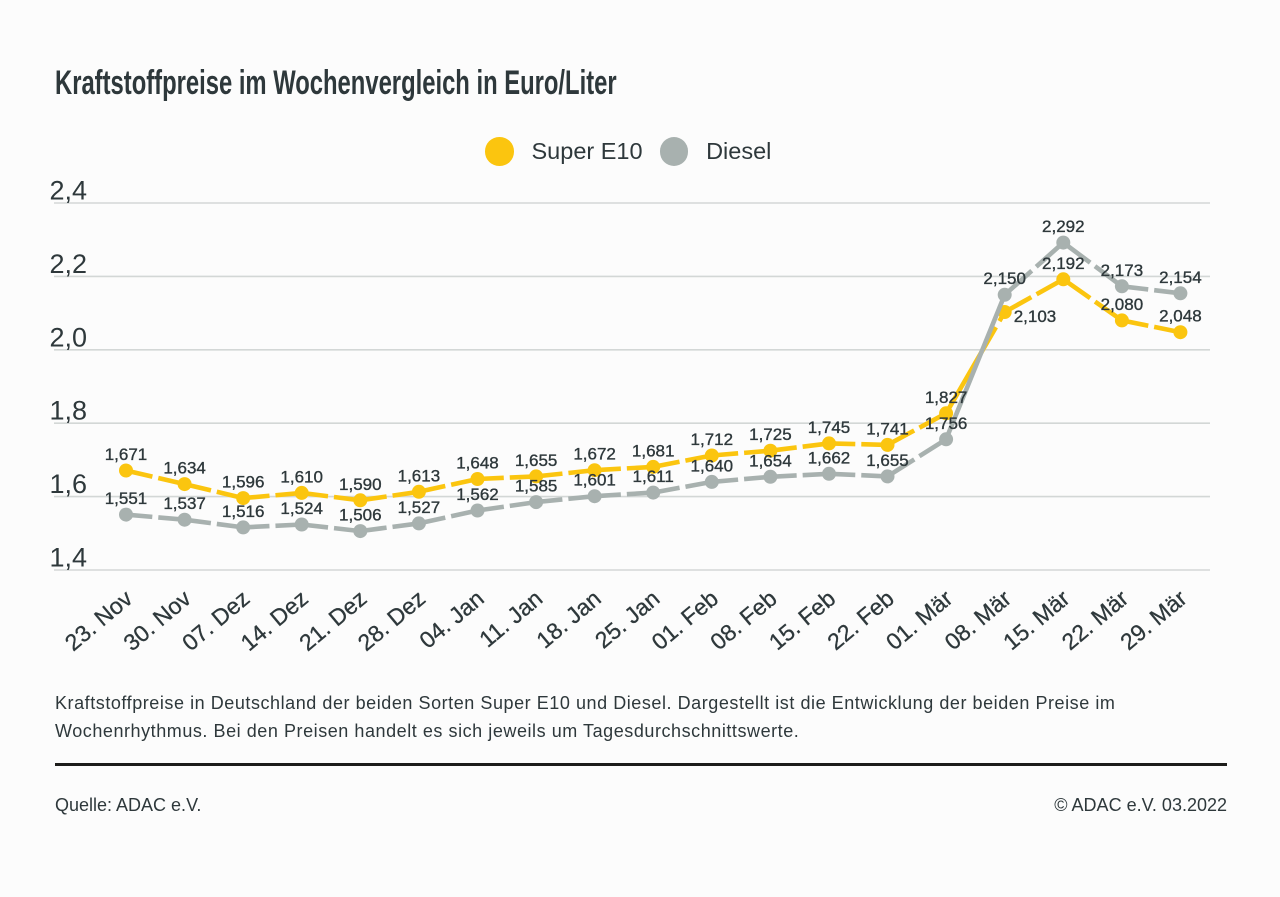 The width and height of the screenshot is (1280, 897). I want to click on svg-text: 18. Jan, so click(568, 619).